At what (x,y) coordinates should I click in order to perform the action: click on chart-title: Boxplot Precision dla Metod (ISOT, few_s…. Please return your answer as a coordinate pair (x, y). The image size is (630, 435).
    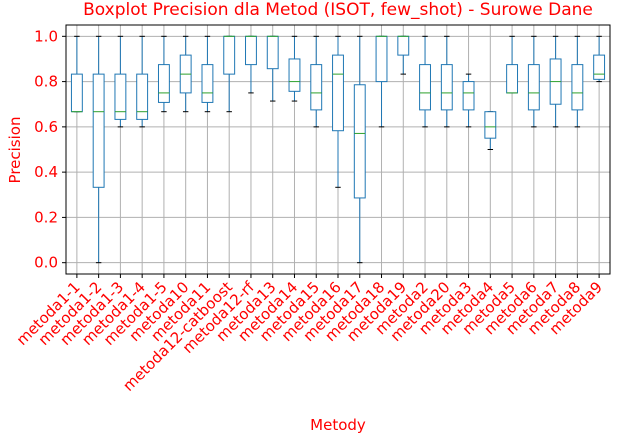
    Looking at the image, I should click on (338, 10).